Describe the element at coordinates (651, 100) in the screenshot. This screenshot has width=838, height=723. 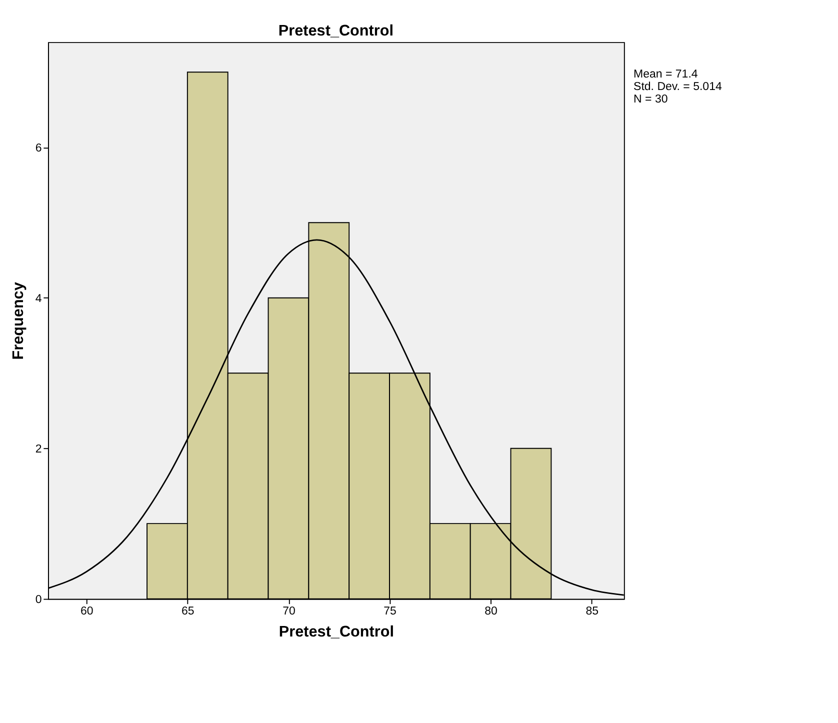
I see `text: N = 30` at that location.